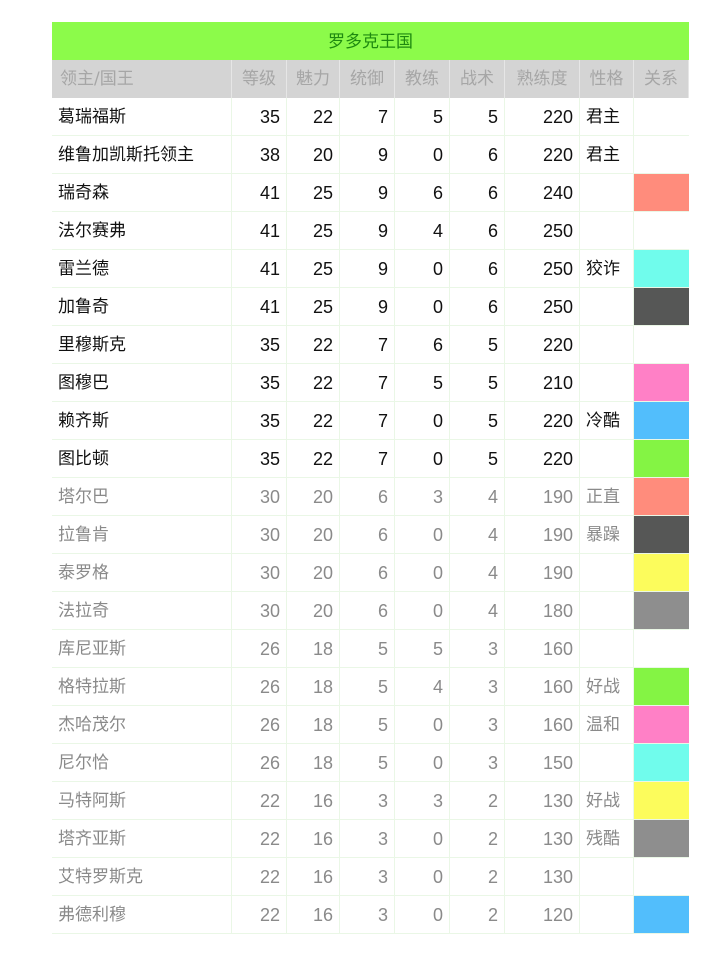 This screenshot has height=958, width=720. I want to click on leadership-cell: 5, so click(367, 686).